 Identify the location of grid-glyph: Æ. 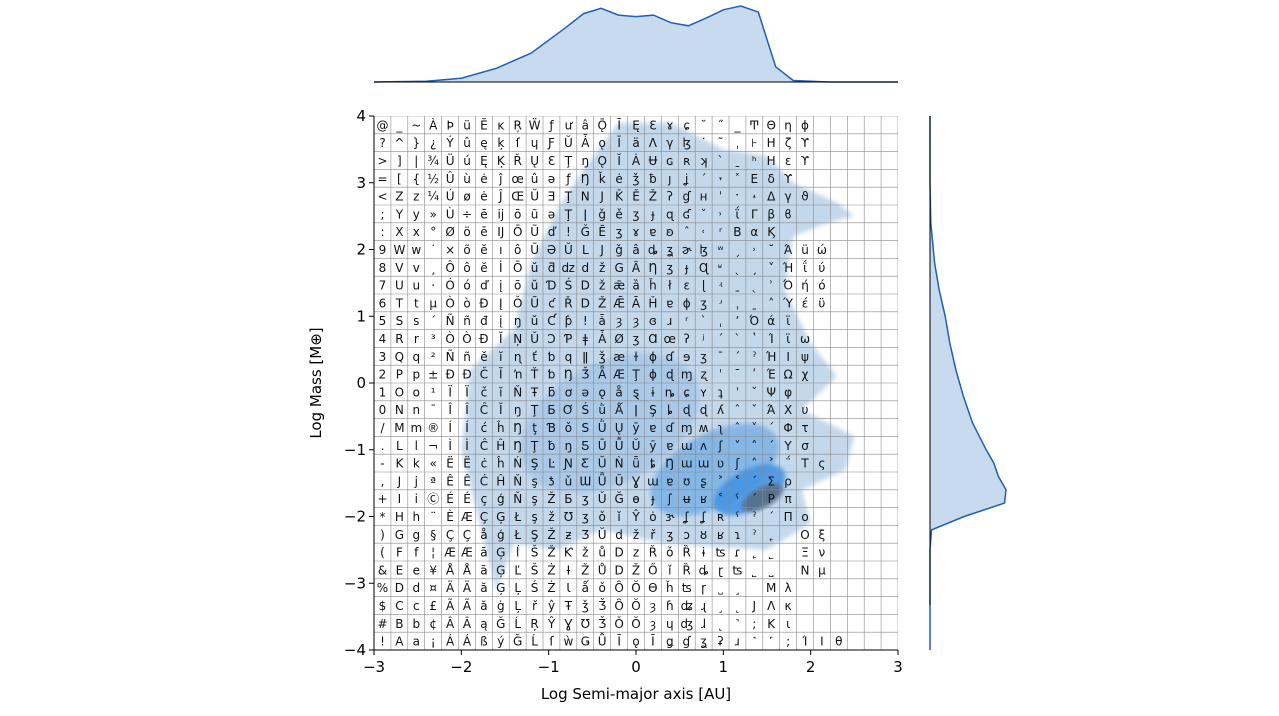
(467, 553).